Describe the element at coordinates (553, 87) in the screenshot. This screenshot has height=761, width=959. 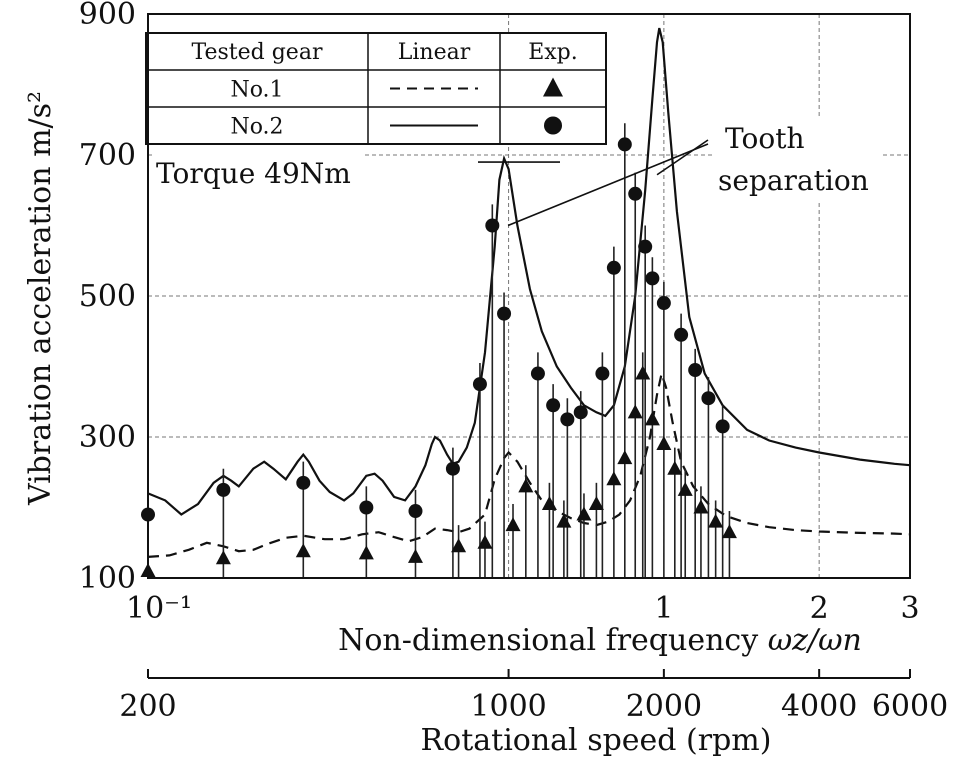
I see `legend-marker-triangle` at that location.